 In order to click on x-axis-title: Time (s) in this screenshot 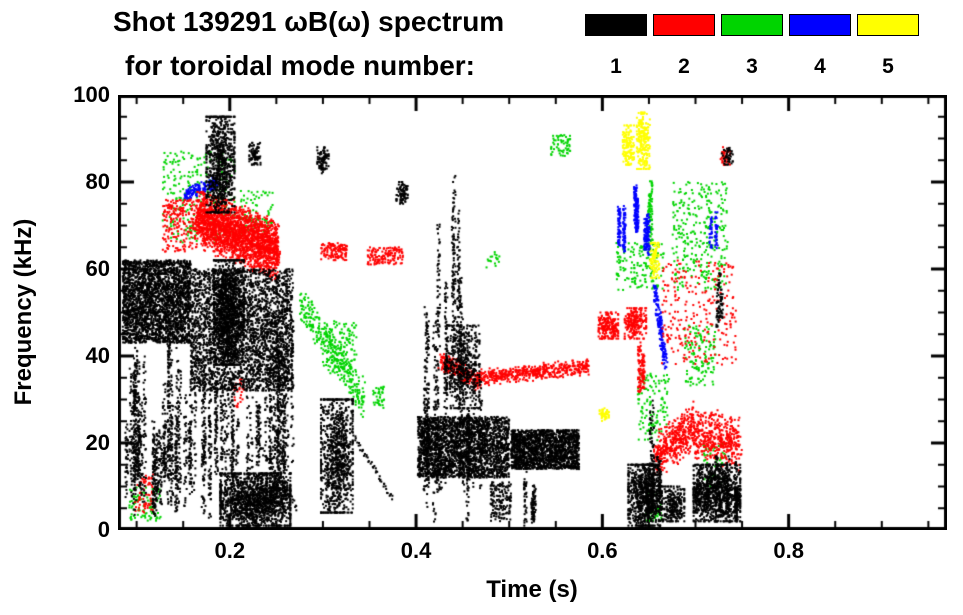, I will do `click(532, 589)`.